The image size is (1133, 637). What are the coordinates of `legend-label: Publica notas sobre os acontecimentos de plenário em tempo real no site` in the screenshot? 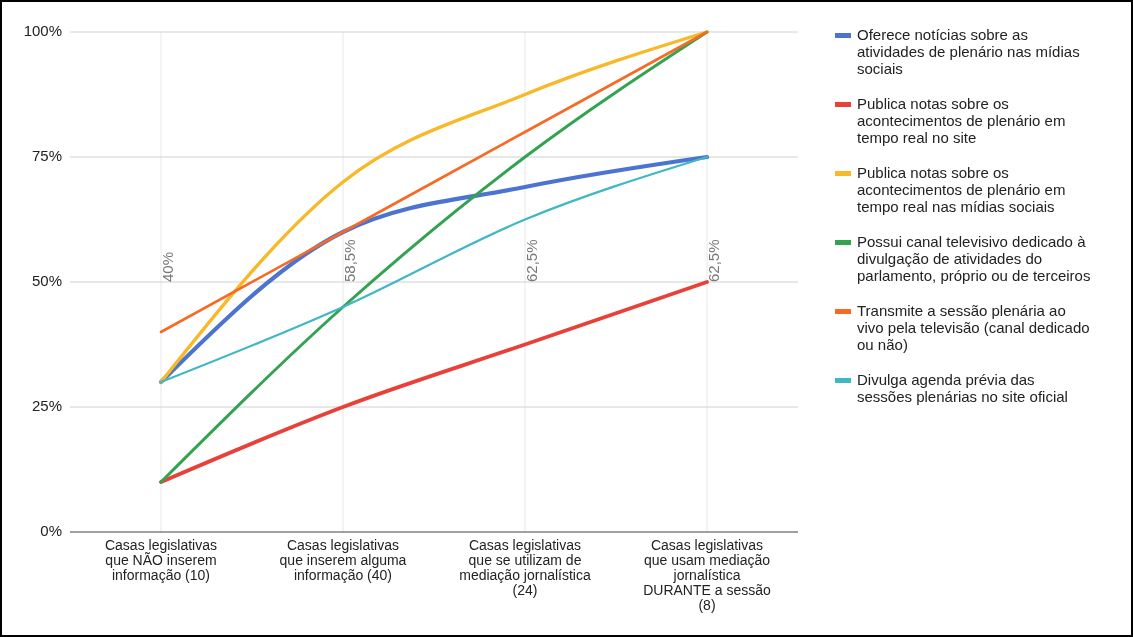 It's located at (961, 120).